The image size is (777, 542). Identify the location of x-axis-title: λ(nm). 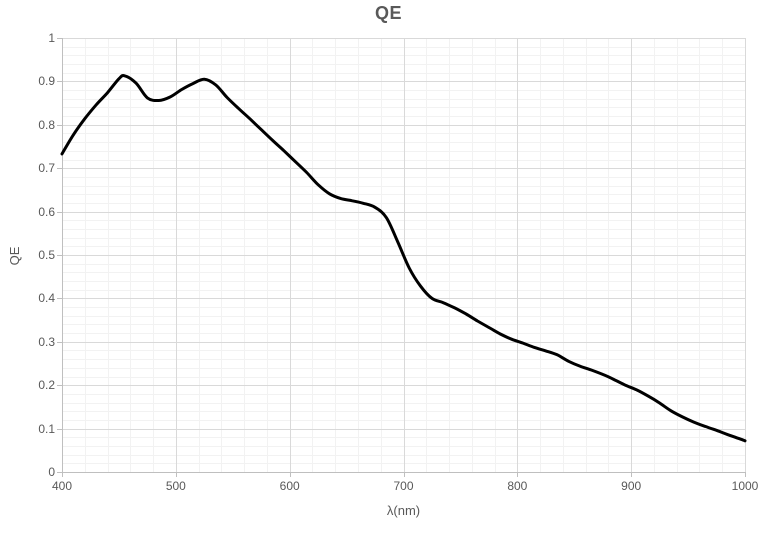
(403, 510).